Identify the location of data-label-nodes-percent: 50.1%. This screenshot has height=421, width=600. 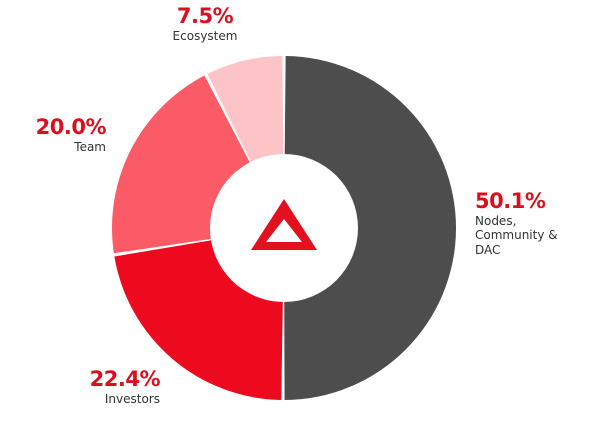
(510, 201).